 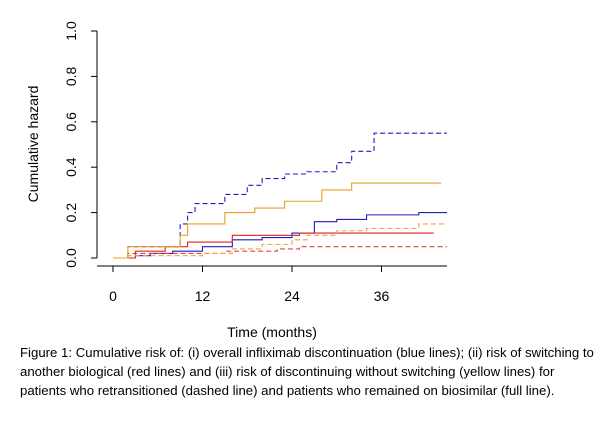 I want to click on y-tick-label: 0.4, so click(x=71, y=167).